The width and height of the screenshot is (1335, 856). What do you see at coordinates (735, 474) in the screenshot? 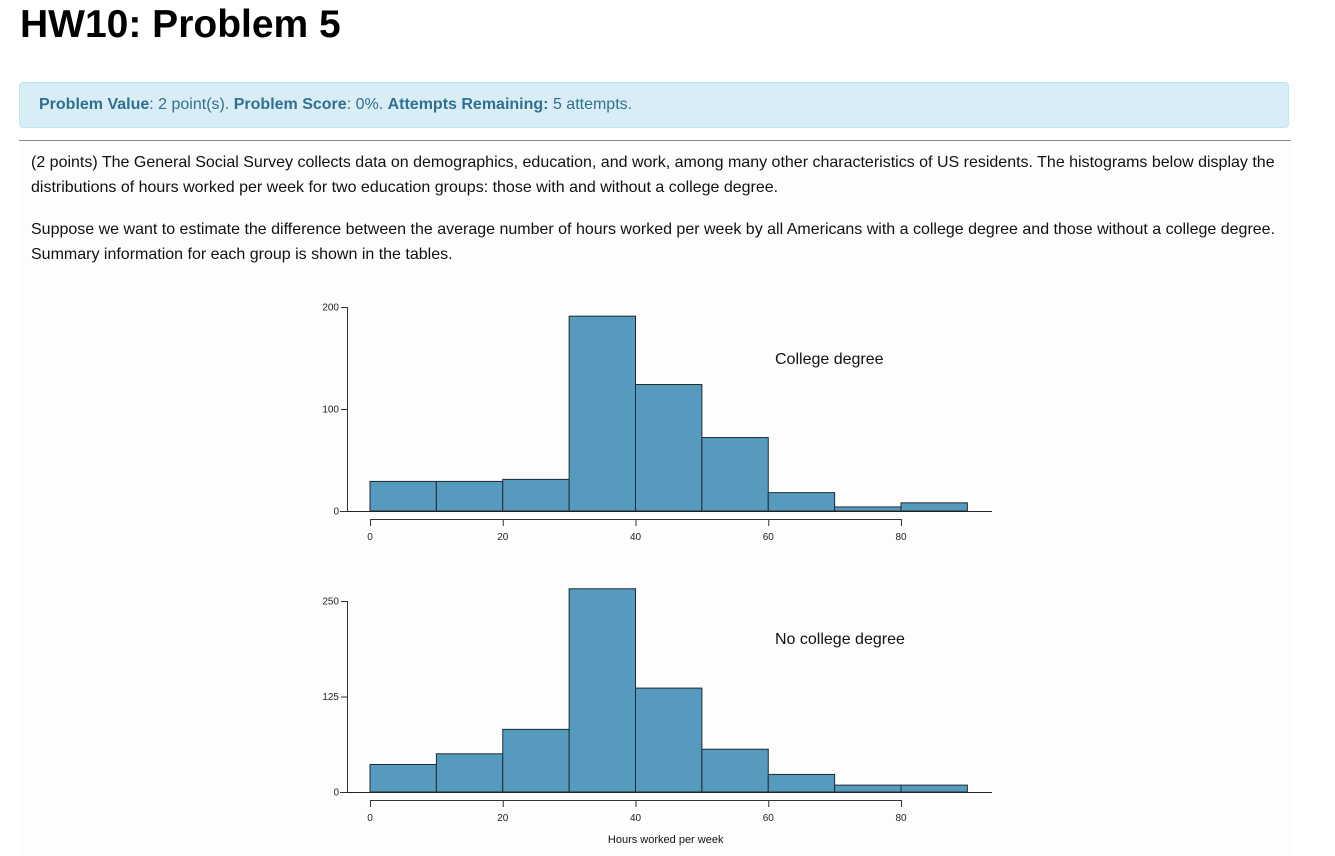
I see `histogram-bar: 50-60: 72` at bounding box center [735, 474].